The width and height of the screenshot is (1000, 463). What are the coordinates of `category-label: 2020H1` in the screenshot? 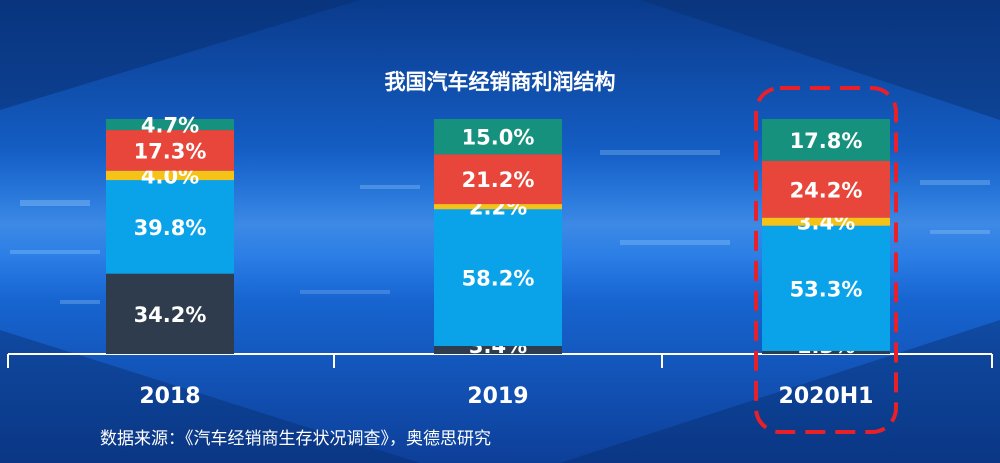 It's located at (826, 396).